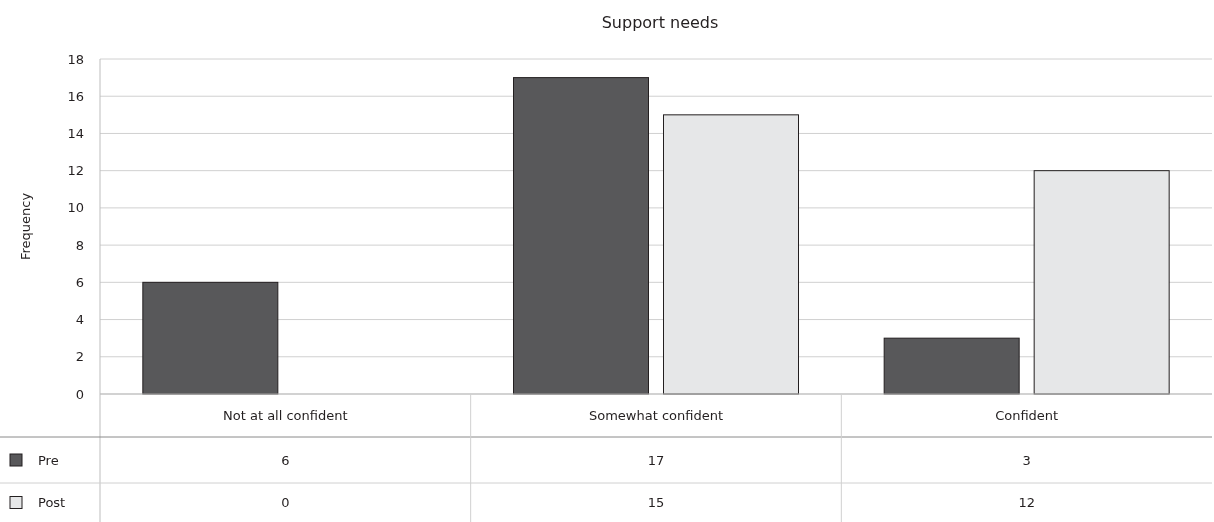 Image resolution: width=1214 pixels, height=522 pixels. I want to click on data-label: 17, so click(656, 460).